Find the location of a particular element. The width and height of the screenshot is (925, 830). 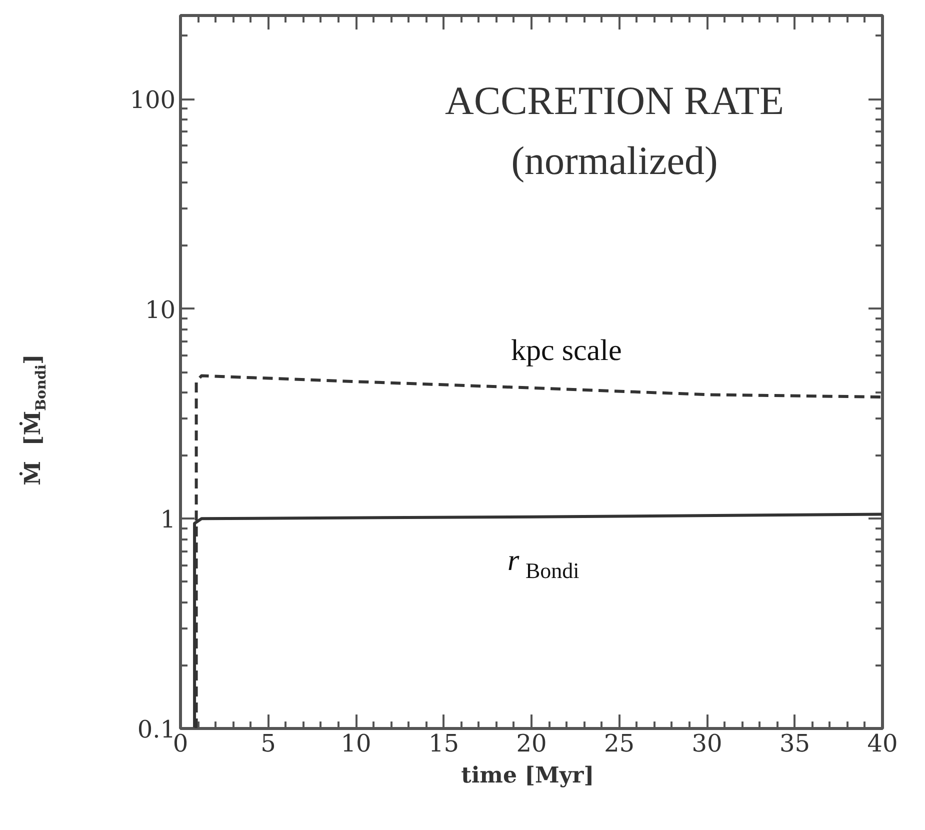

x-tick-label: 25 is located at coordinates (619, 744).